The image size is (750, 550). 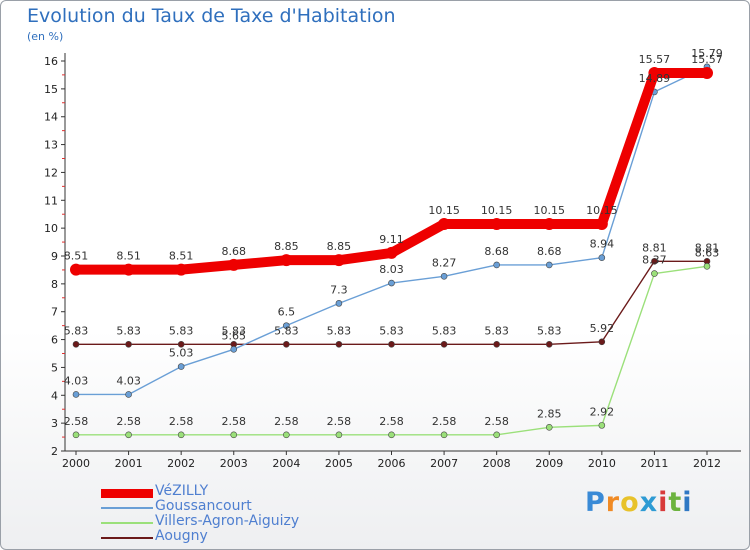 What do you see at coordinates (444, 463) in the screenshot?
I see `x-tick-label: 2007` at bounding box center [444, 463].